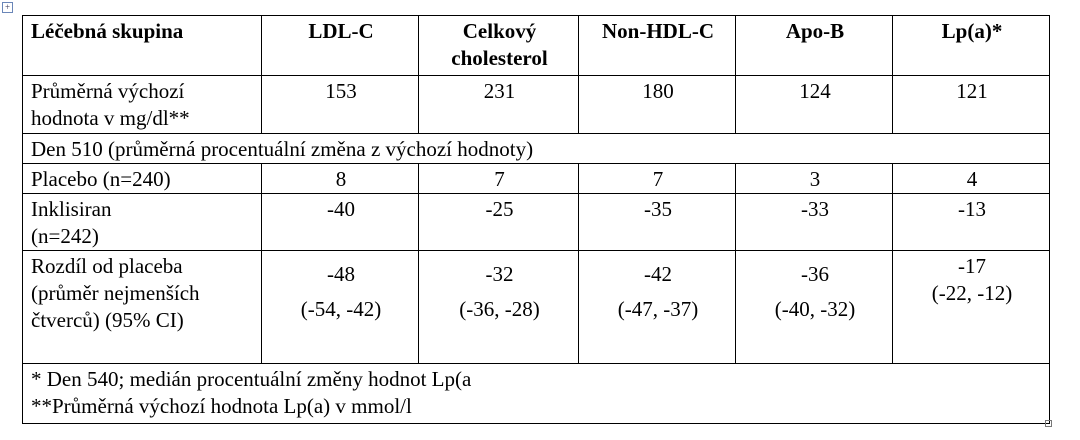  What do you see at coordinates (142, 222) in the screenshot?
I see `row-label: Inklisiran (n=242)` at bounding box center [142, 222].